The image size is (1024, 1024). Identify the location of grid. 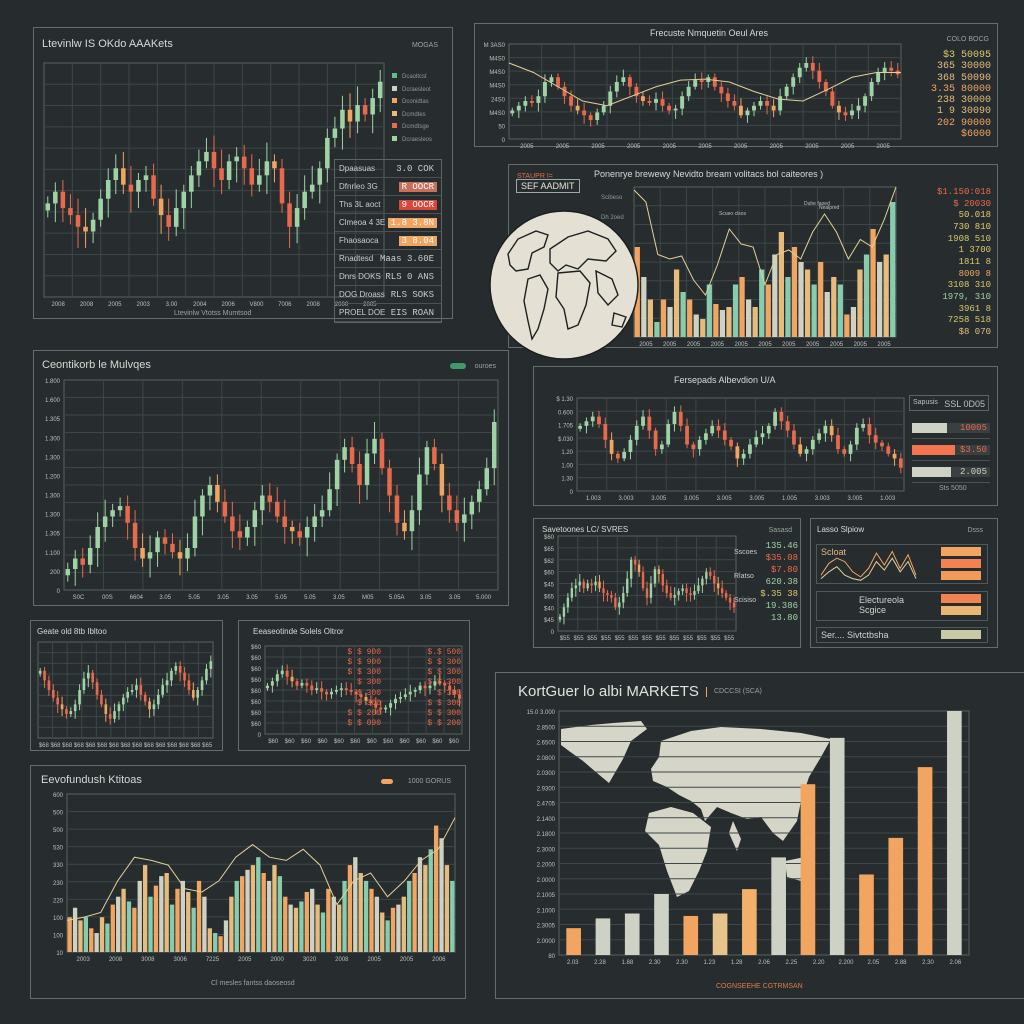
(281, 485).